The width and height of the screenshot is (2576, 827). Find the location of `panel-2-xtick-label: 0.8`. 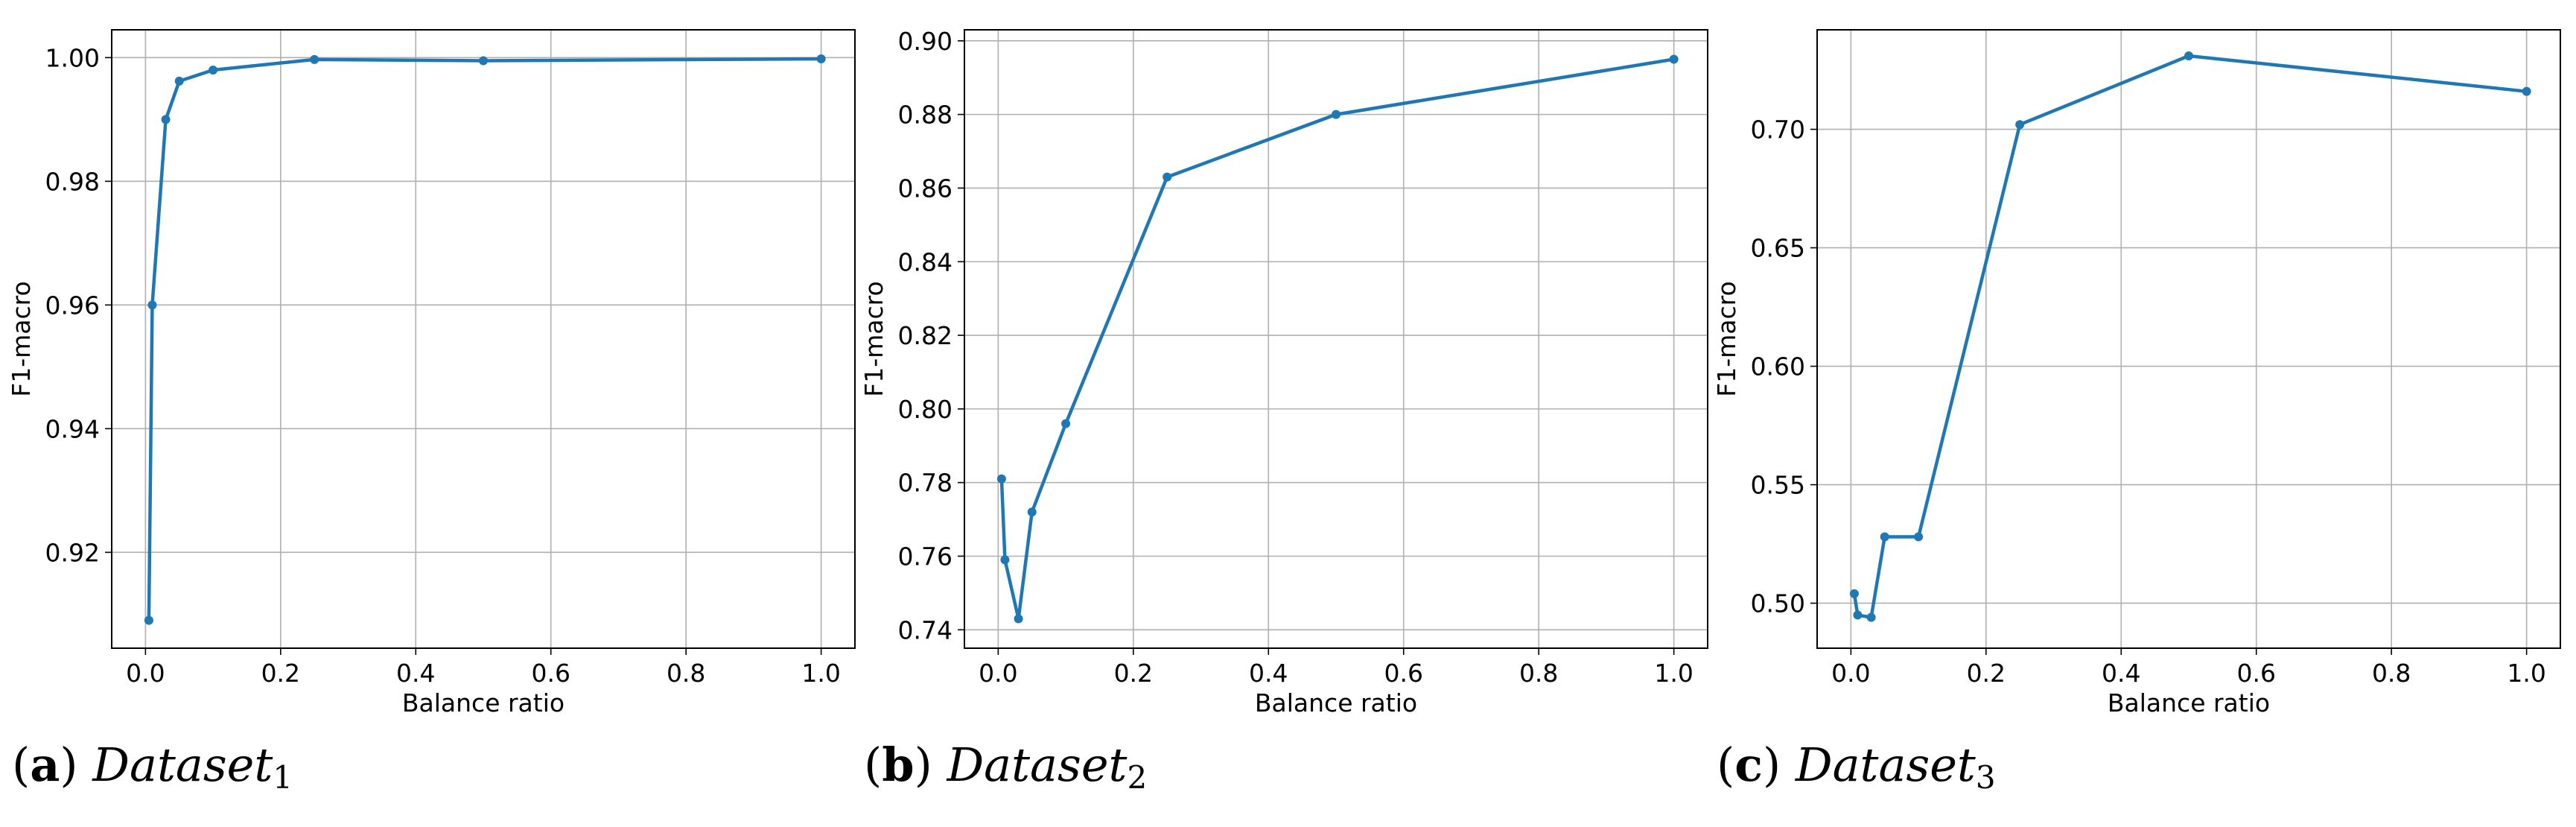

panel-2-xtick-label: 0.8 is located at coordinates (1538, 673).